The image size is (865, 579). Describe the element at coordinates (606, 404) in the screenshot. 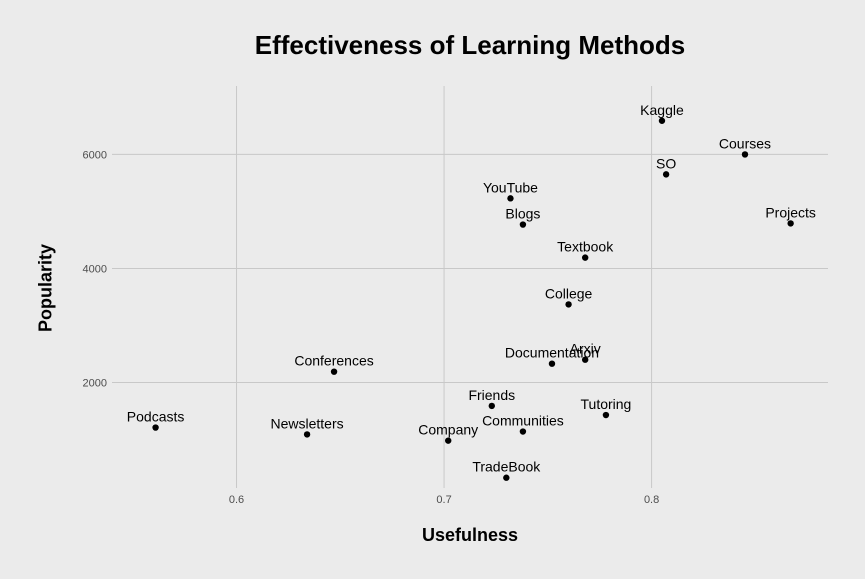

I see `point-label: Tutoring` at that location.